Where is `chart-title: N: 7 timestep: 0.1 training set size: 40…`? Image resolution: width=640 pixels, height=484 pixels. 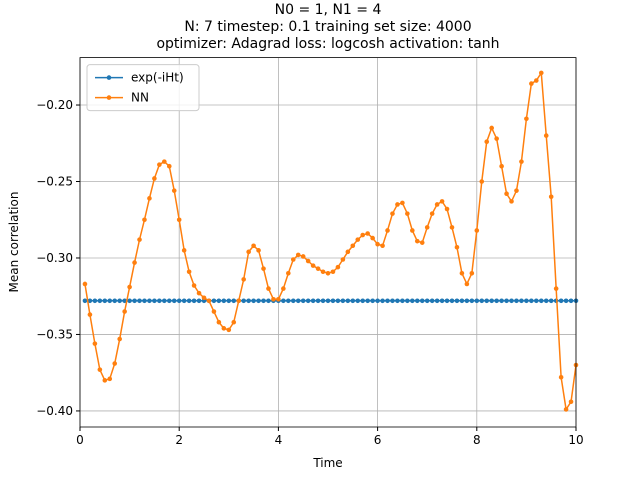 chart-title: N: 7 timestep: 0.1 training set size: 40… is located at coordinates (327, 27).